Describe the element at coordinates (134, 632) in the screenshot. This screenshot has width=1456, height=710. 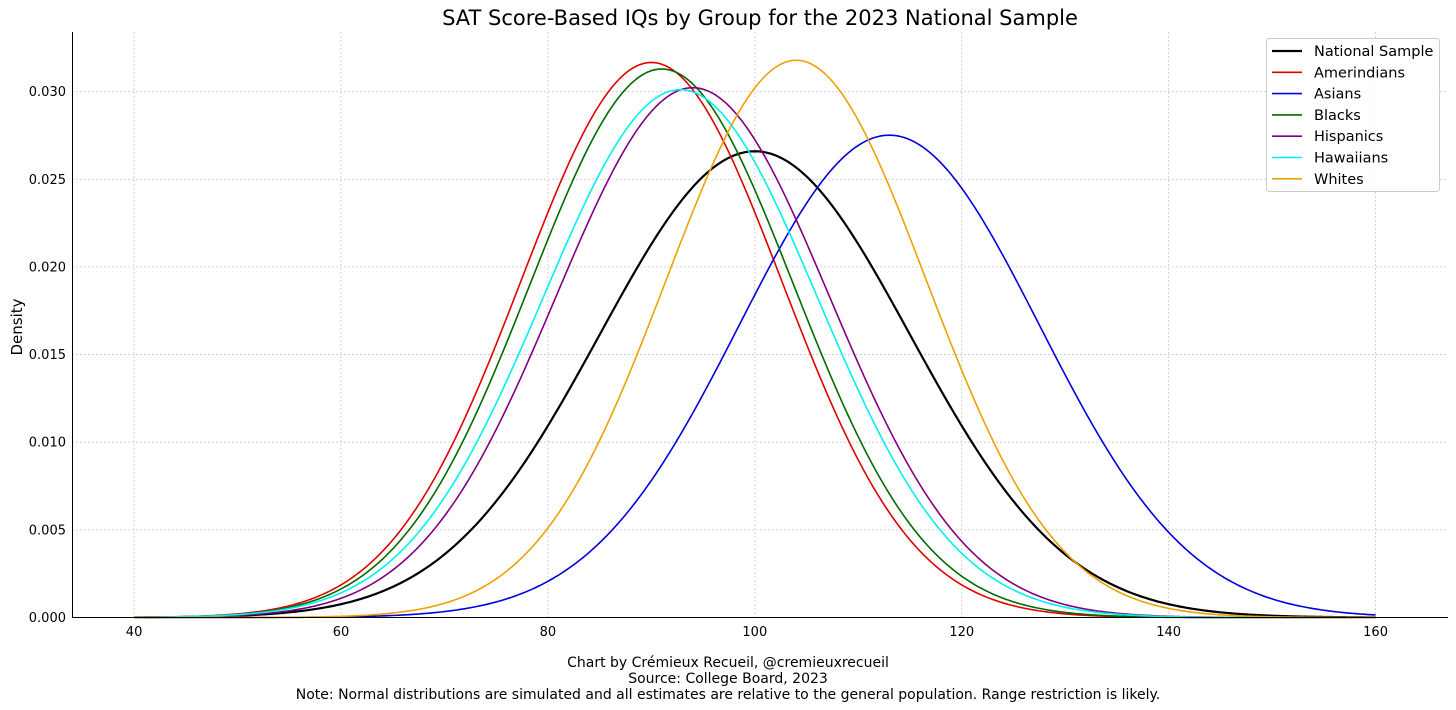
I see `x-tick-label: 40` at that location.